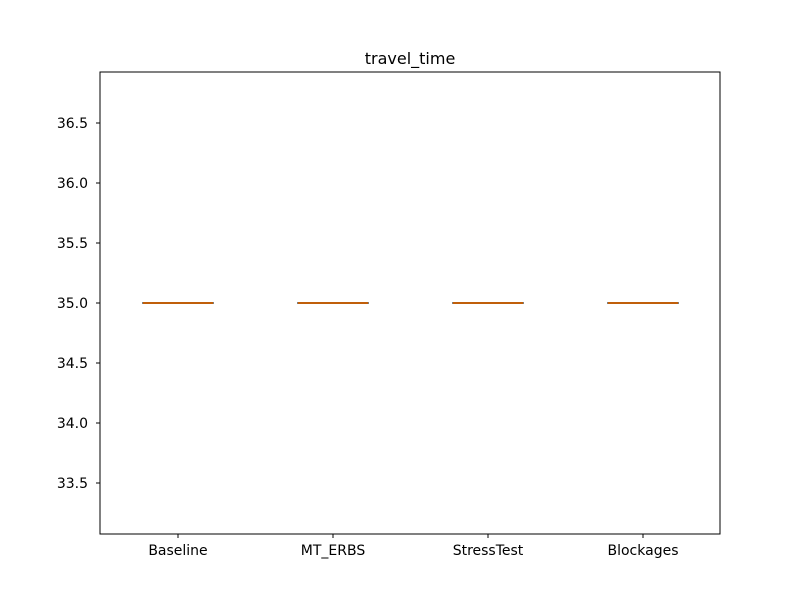 This screenshot has width=800, height=600. I want to click on box-series, so click(410, 303).